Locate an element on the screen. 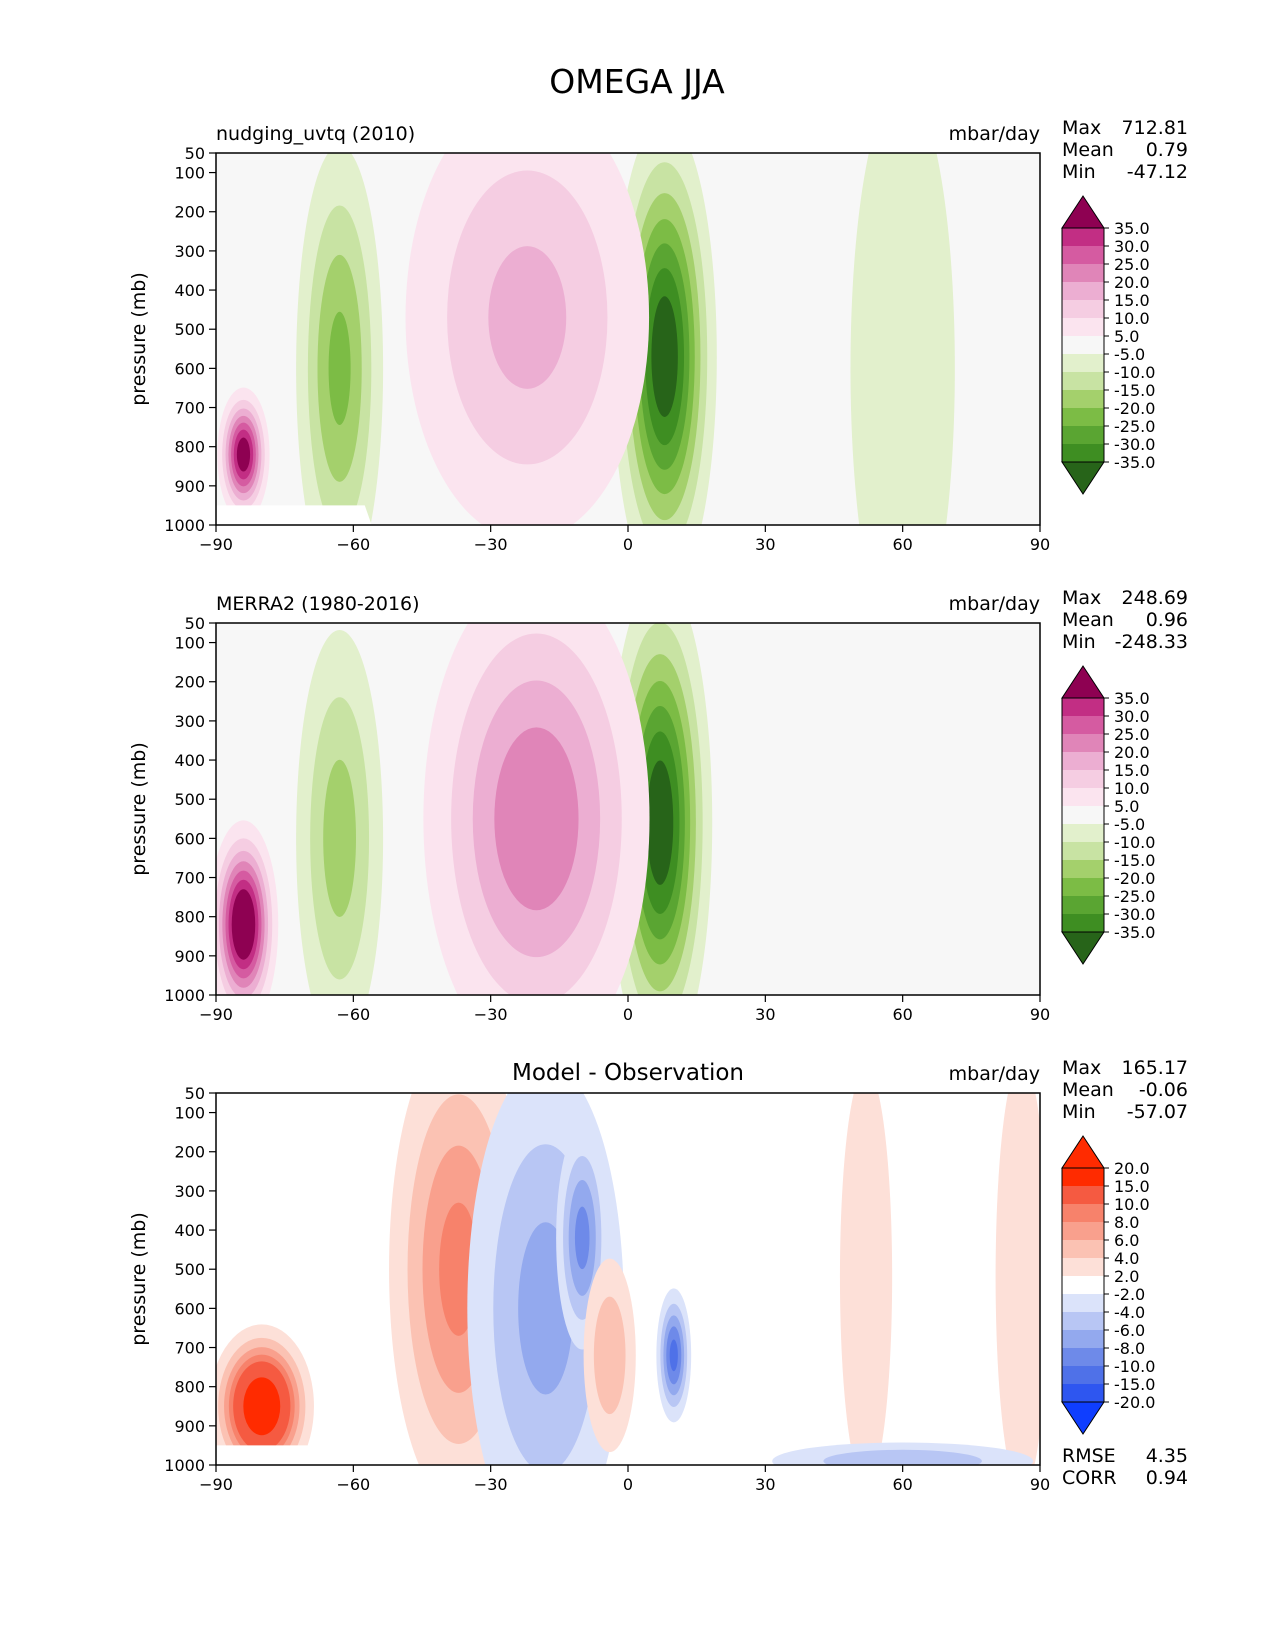 This screenshot has height=1650, width=1275. colorbar-tick-label: 15.0 is located at coordinates (1132, 300).